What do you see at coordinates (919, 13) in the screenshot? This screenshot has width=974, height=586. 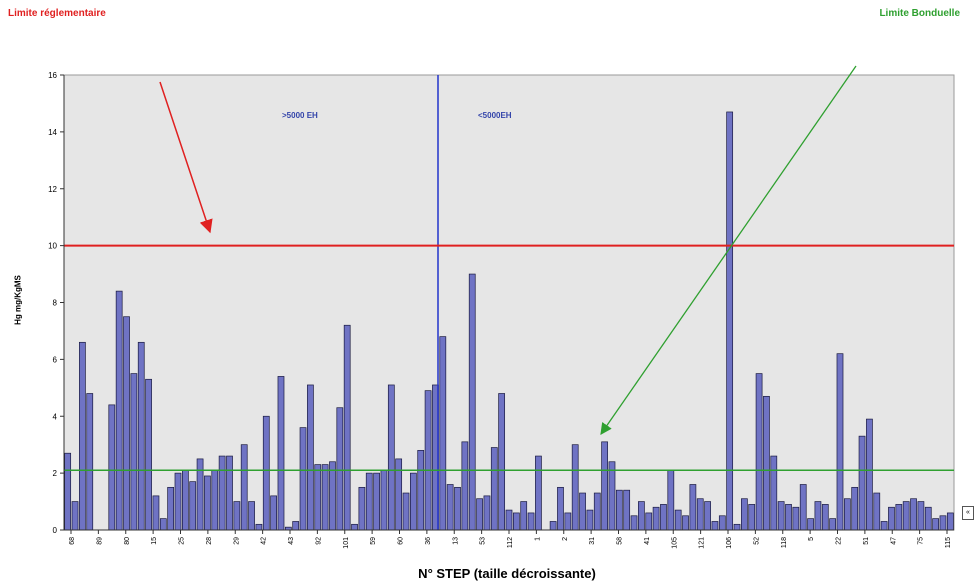 I see `limite-bonduelle-label: Limite Bonduelle` at bounding box center [919, 13].